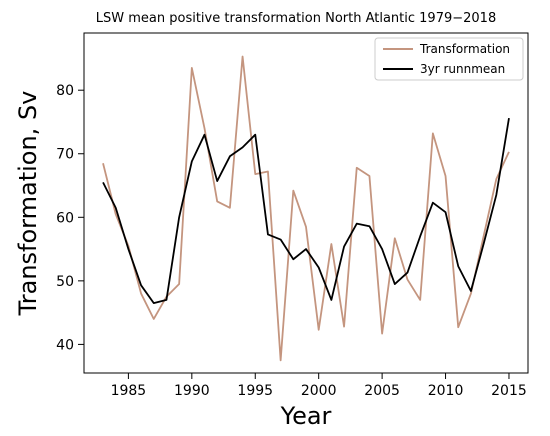  Describe the element at coordinates (255, 391) in the screenshot. I see `x-tick-label: 1995` at that location.